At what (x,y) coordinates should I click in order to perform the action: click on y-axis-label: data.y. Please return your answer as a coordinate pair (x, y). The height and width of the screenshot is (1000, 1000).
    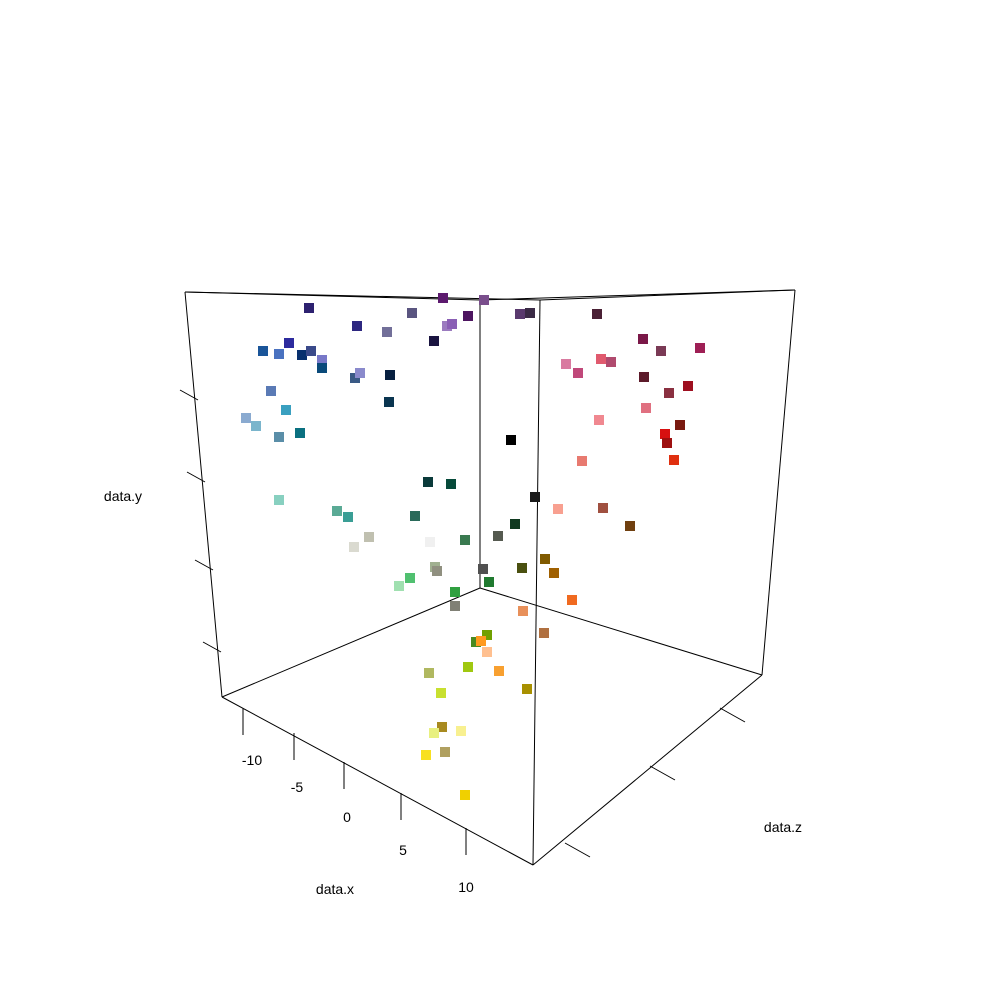
    Looking at the image, I should click on (123, 496).